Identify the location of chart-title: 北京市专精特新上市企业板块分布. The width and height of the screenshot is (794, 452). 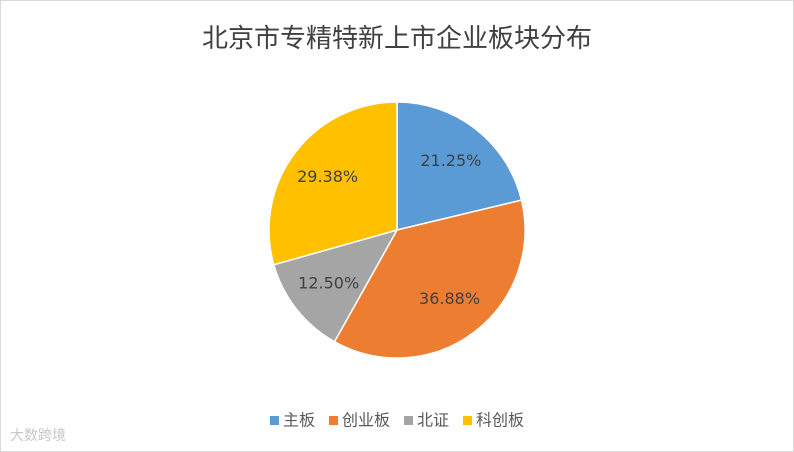
(397, 39).